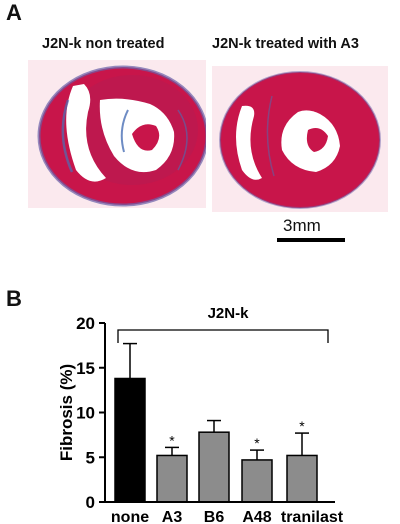  What do you see at coordinates (90, 502) in the screenshot?
I see `y-tick-label: 0` at bounding box center [90, 502].